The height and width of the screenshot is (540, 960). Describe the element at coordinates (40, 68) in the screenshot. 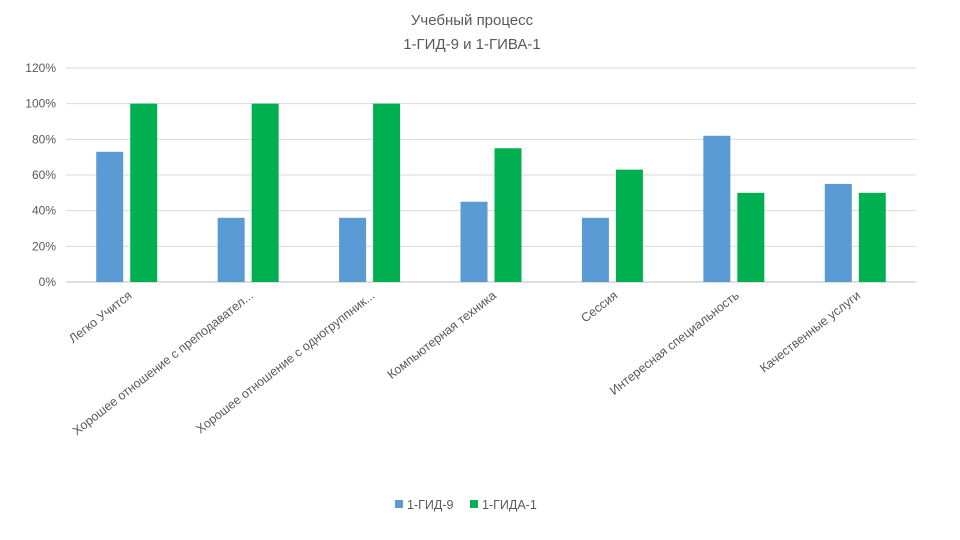

I see `y-tick-label: 120%` at that location.